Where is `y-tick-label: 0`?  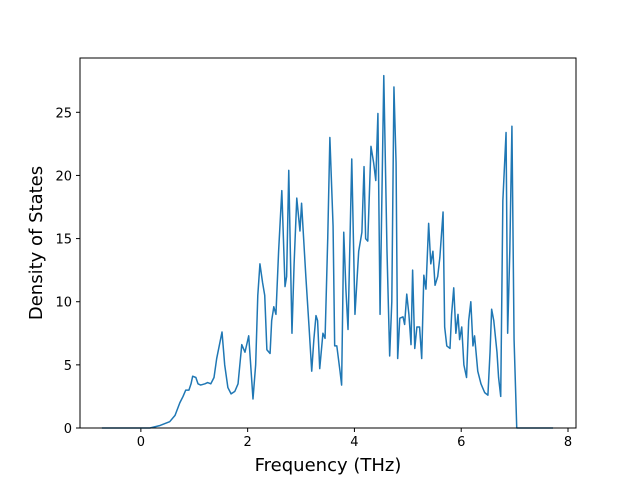 y-tick-label: 0 is located at coordinates (68, 429).